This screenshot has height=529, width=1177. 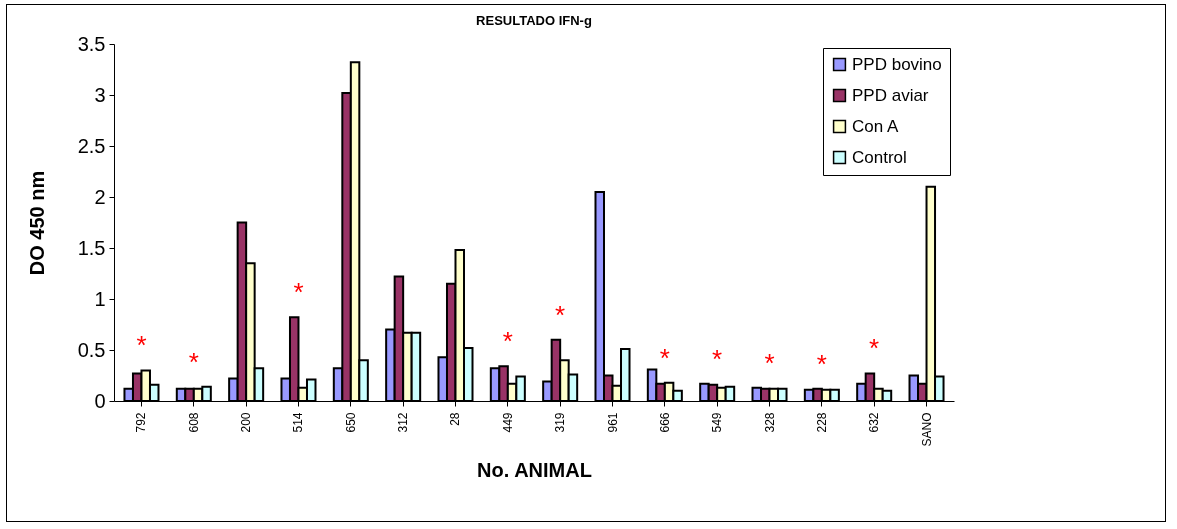 What do you see at coordinates (926, 429) in the screenshot?
I see `x-tick-label: SANO` at bounding box center [926, 429].